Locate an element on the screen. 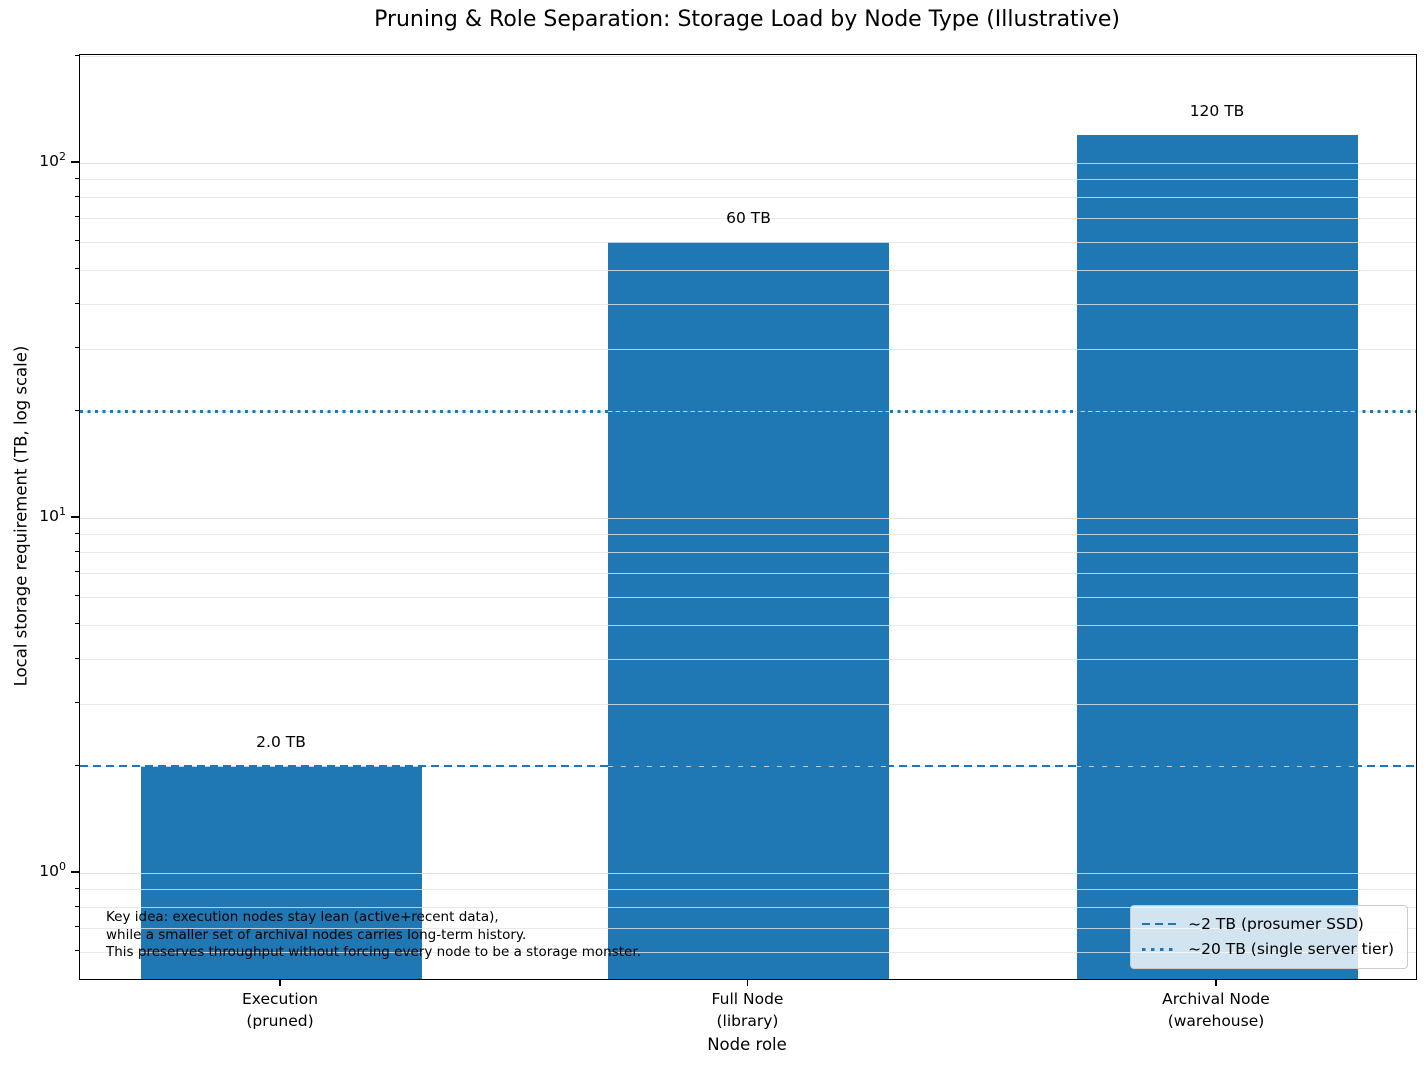 The image size is (1427, 1067). dashed-line-icon is located at coordinates (1159, 924).